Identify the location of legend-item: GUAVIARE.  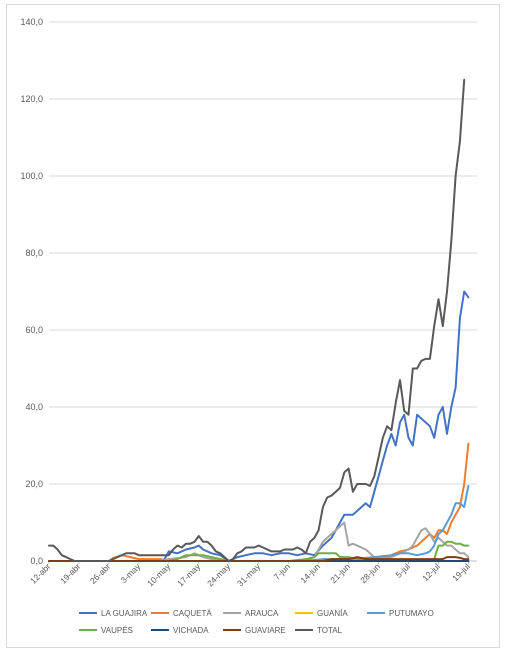
(254, 630).